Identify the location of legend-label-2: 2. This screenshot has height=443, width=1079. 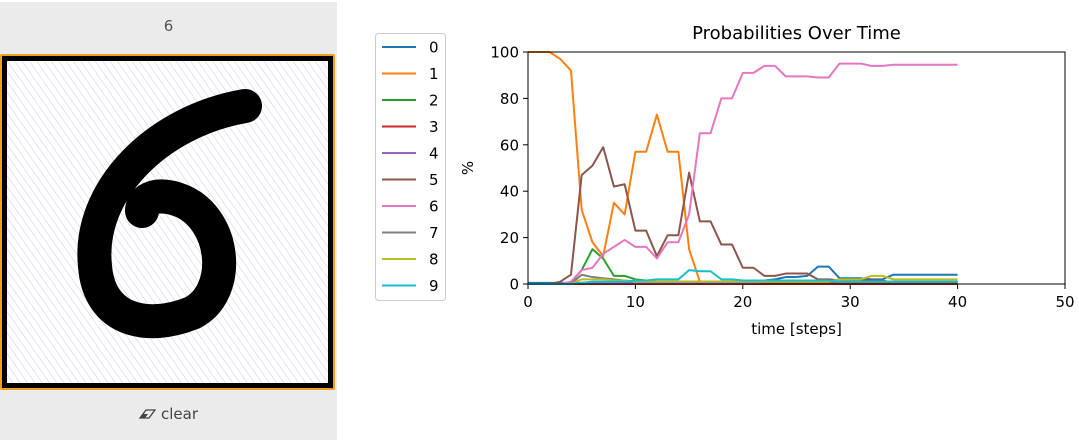
(434, 101).